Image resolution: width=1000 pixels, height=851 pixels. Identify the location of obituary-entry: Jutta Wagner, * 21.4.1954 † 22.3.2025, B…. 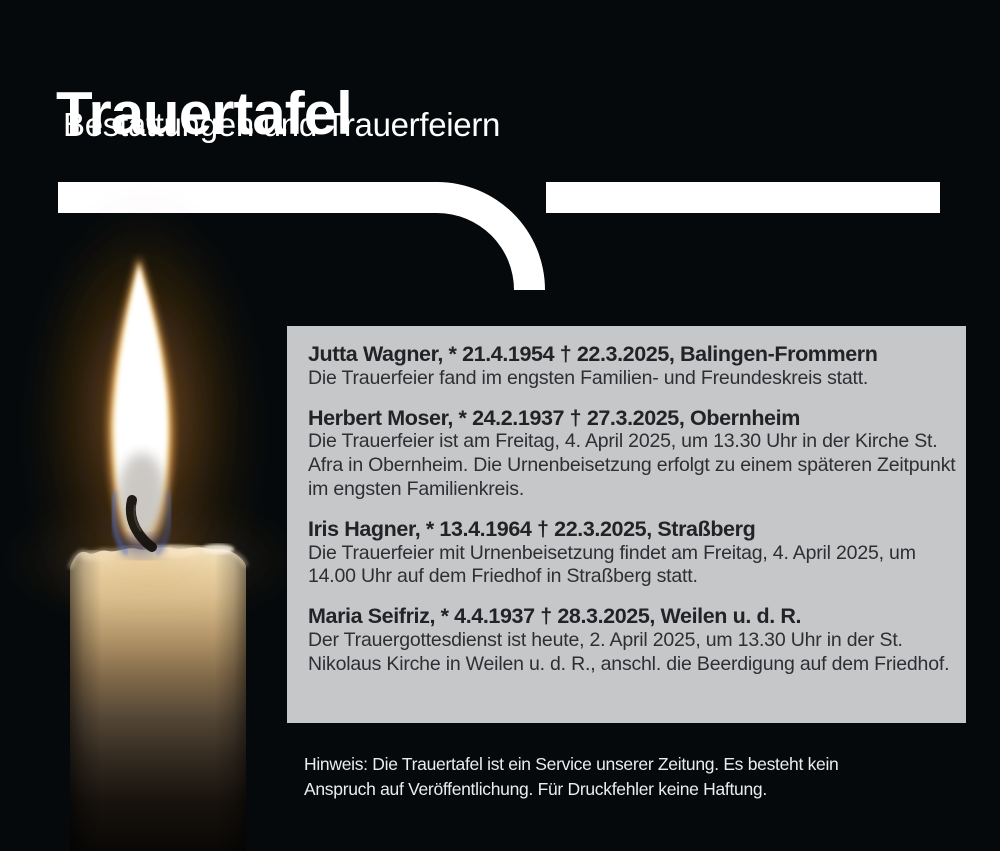
(632, 366).